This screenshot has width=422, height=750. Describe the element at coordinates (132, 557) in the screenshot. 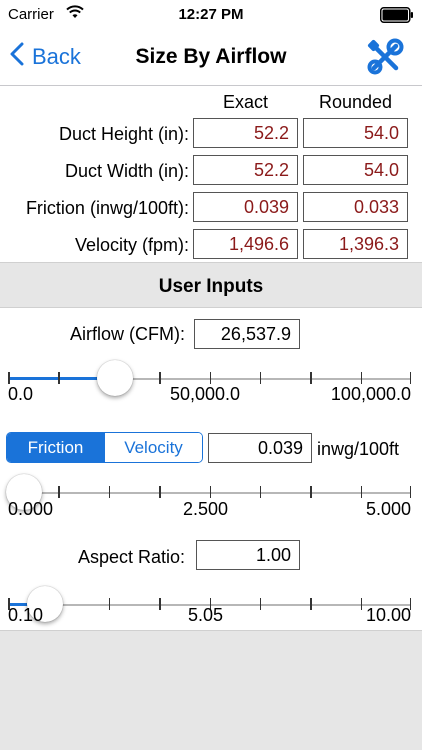

I see `aspect-ratio-label: Aspect Ratio:` at that location.